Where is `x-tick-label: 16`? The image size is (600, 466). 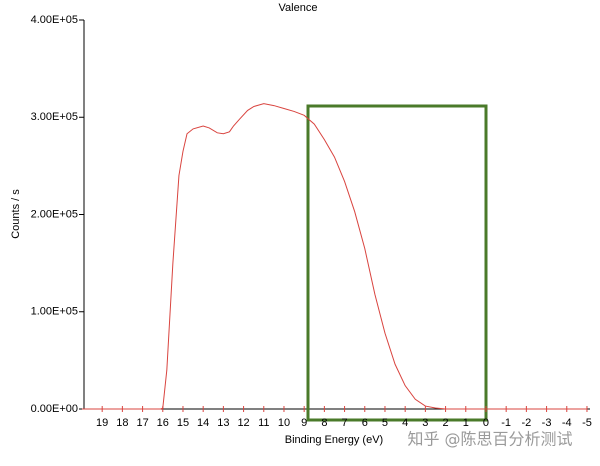 x-tick-label: 16 is located at coordinates (163, 423).